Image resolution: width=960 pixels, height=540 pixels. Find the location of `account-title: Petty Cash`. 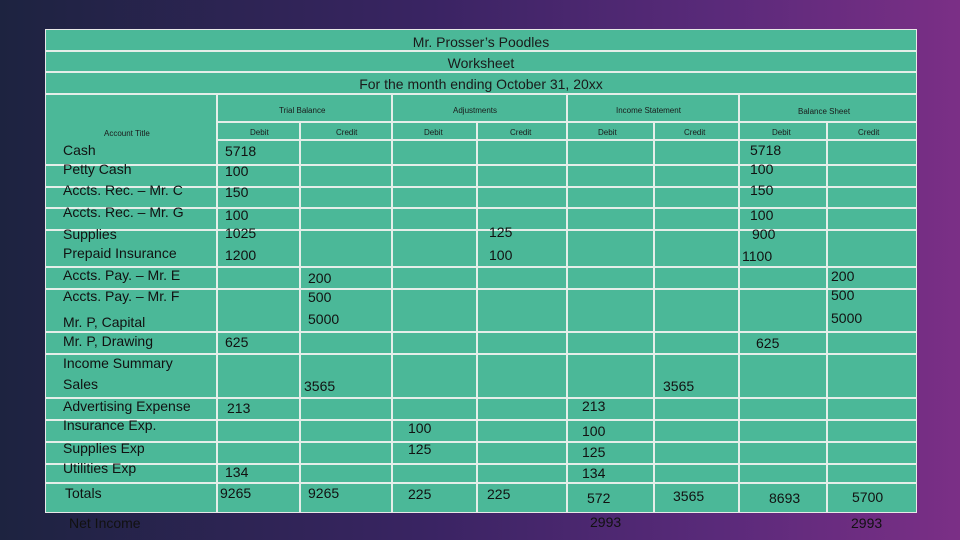

account-title: Petty Cash is located at coordinates (97, 169).